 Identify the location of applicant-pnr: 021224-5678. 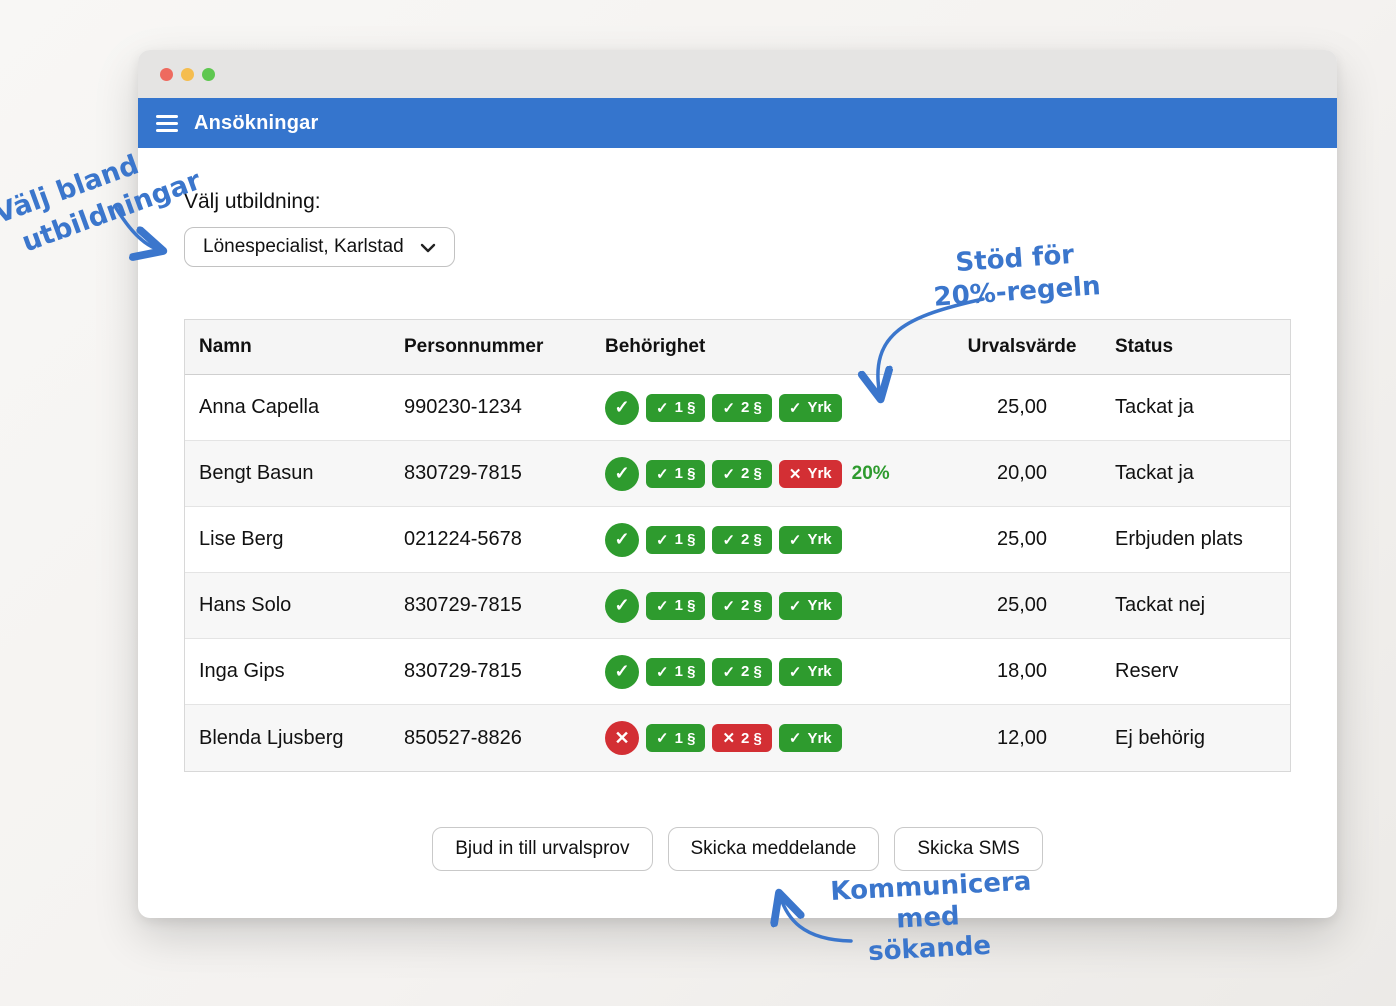
(463, 539).